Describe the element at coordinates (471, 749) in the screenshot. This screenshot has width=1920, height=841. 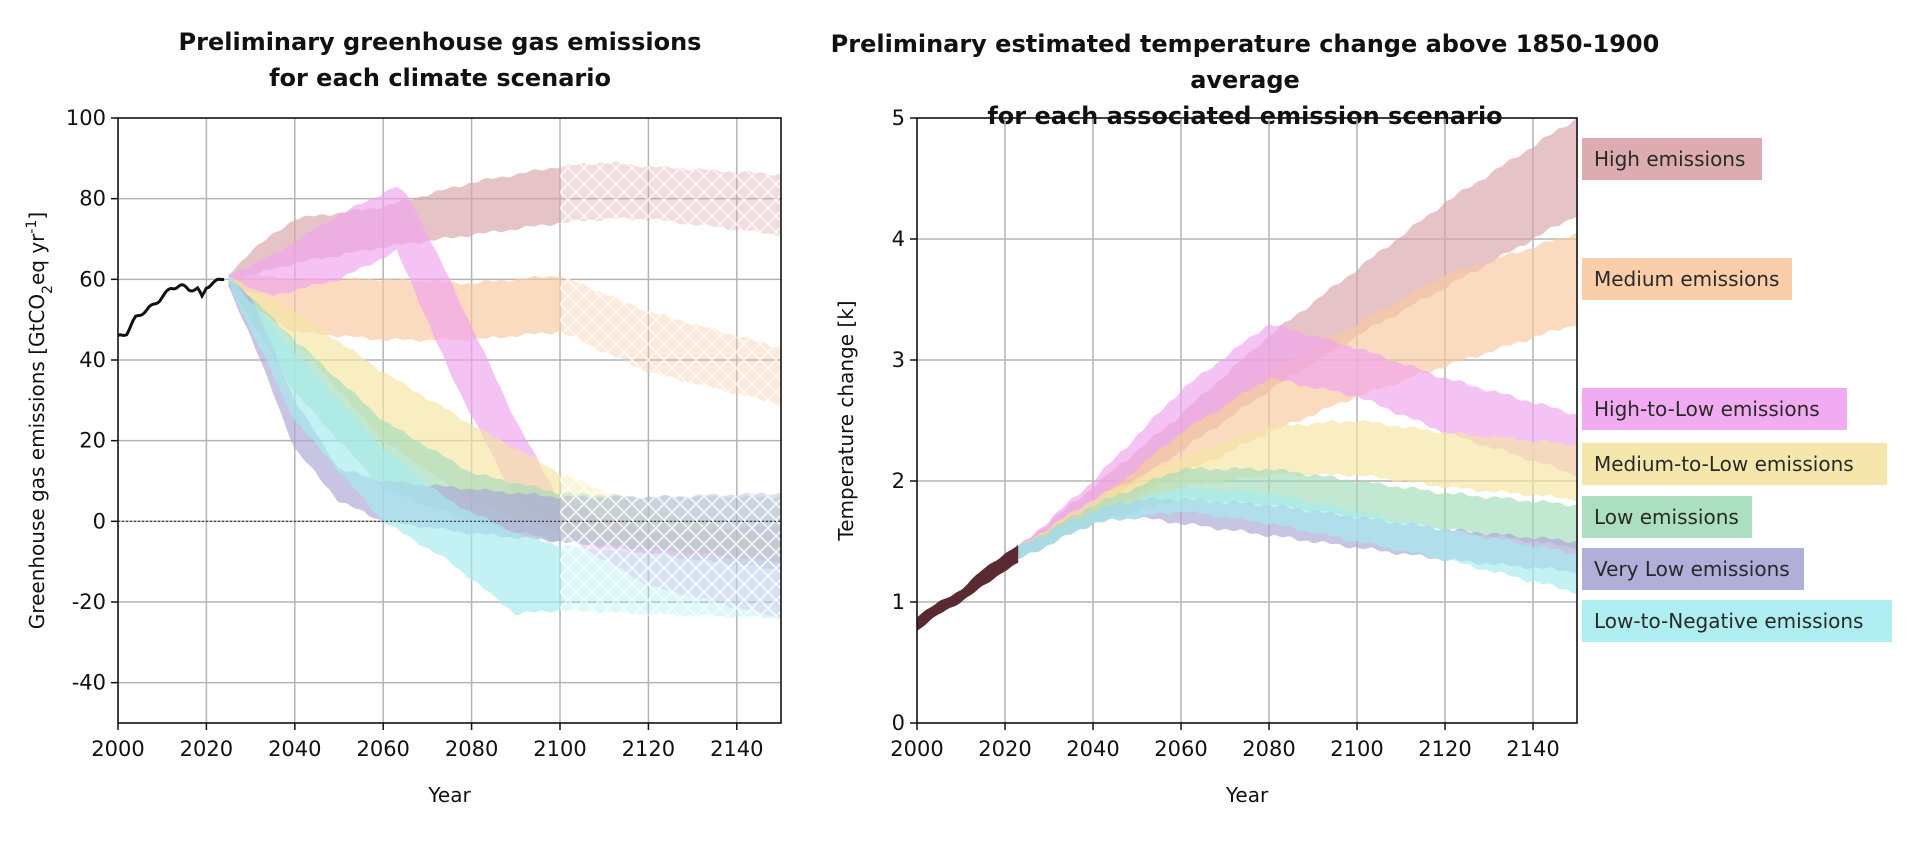
I see `emissions-x-tick-label: 2080` at that location.